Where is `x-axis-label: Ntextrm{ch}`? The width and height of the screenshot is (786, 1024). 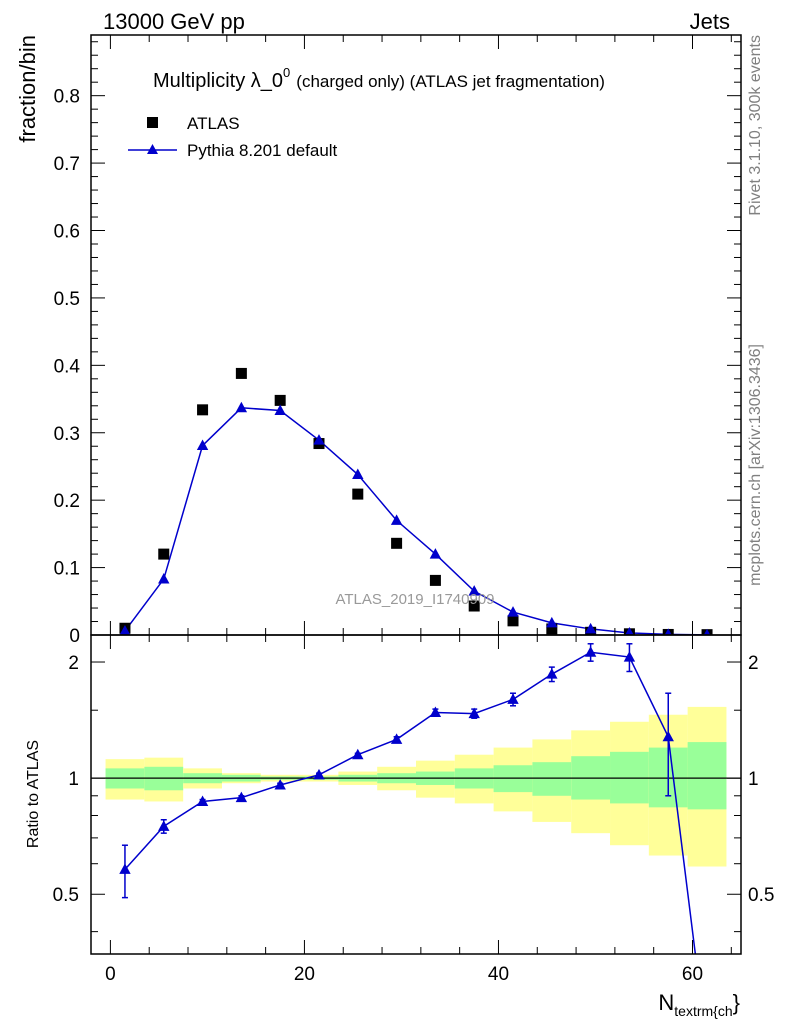
x-axis-label: Ntextrm{ch} is located at coordinates (699, 1004).